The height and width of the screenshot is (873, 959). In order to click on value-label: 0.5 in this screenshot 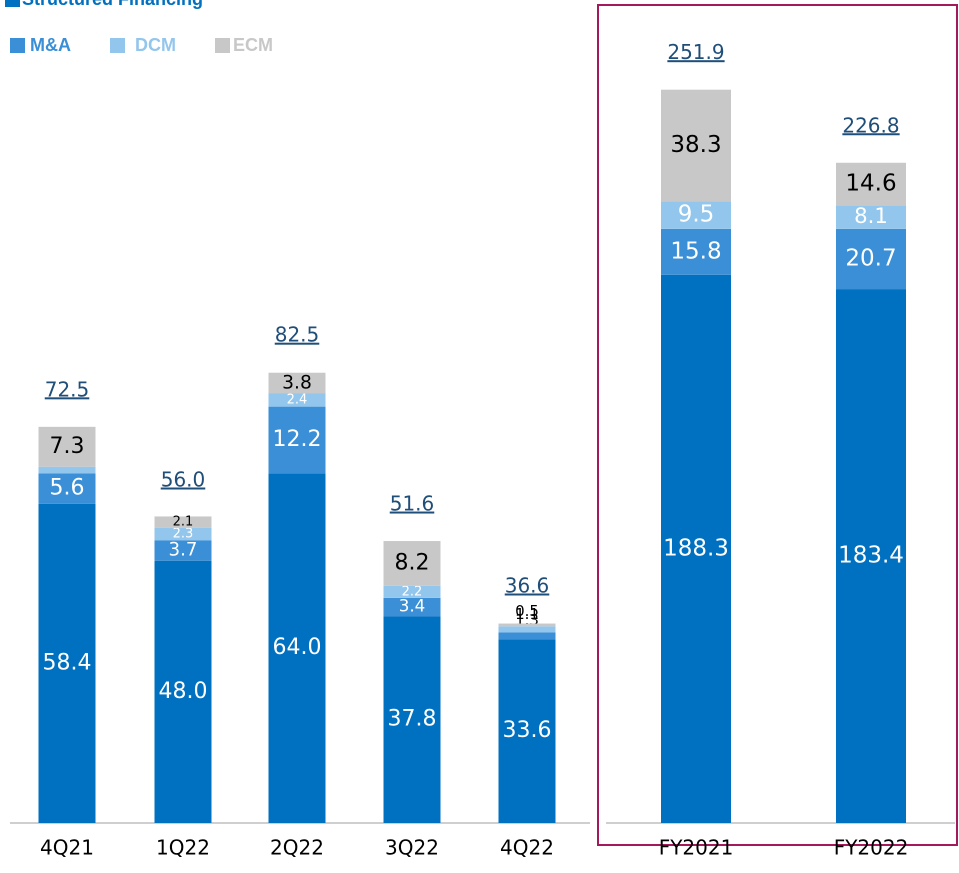, I will do `click(527, 611)`.